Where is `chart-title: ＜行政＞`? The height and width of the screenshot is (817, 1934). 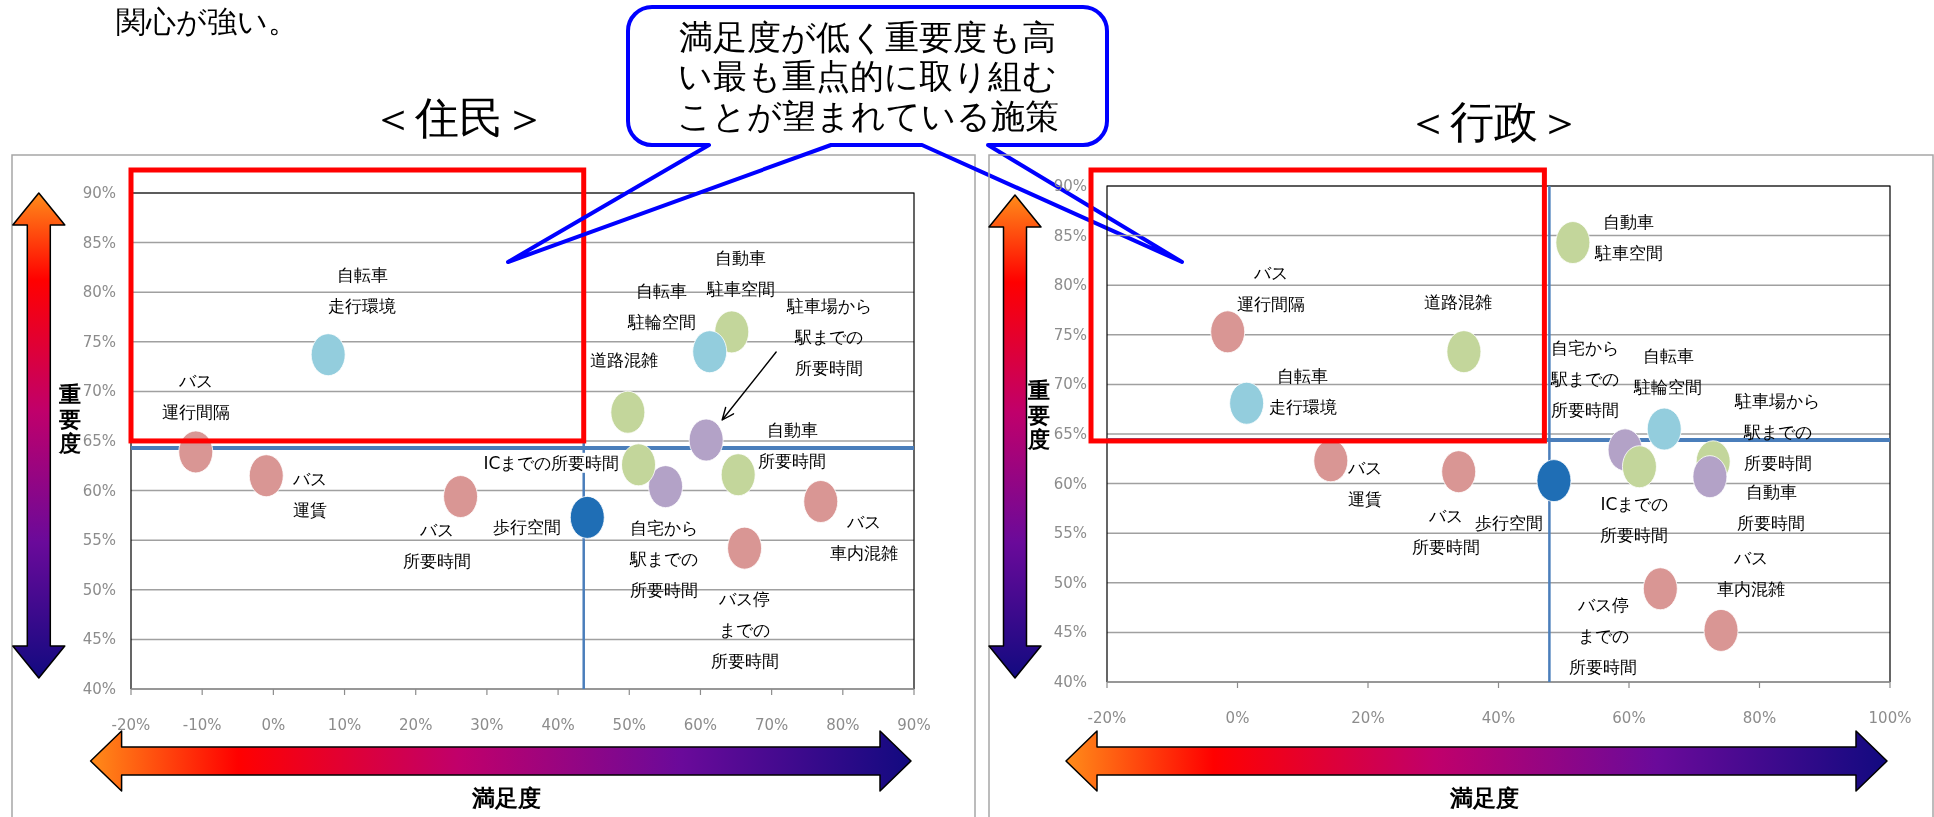 chart-title: ＜行政＞ is located at coordinates (1494, 121).